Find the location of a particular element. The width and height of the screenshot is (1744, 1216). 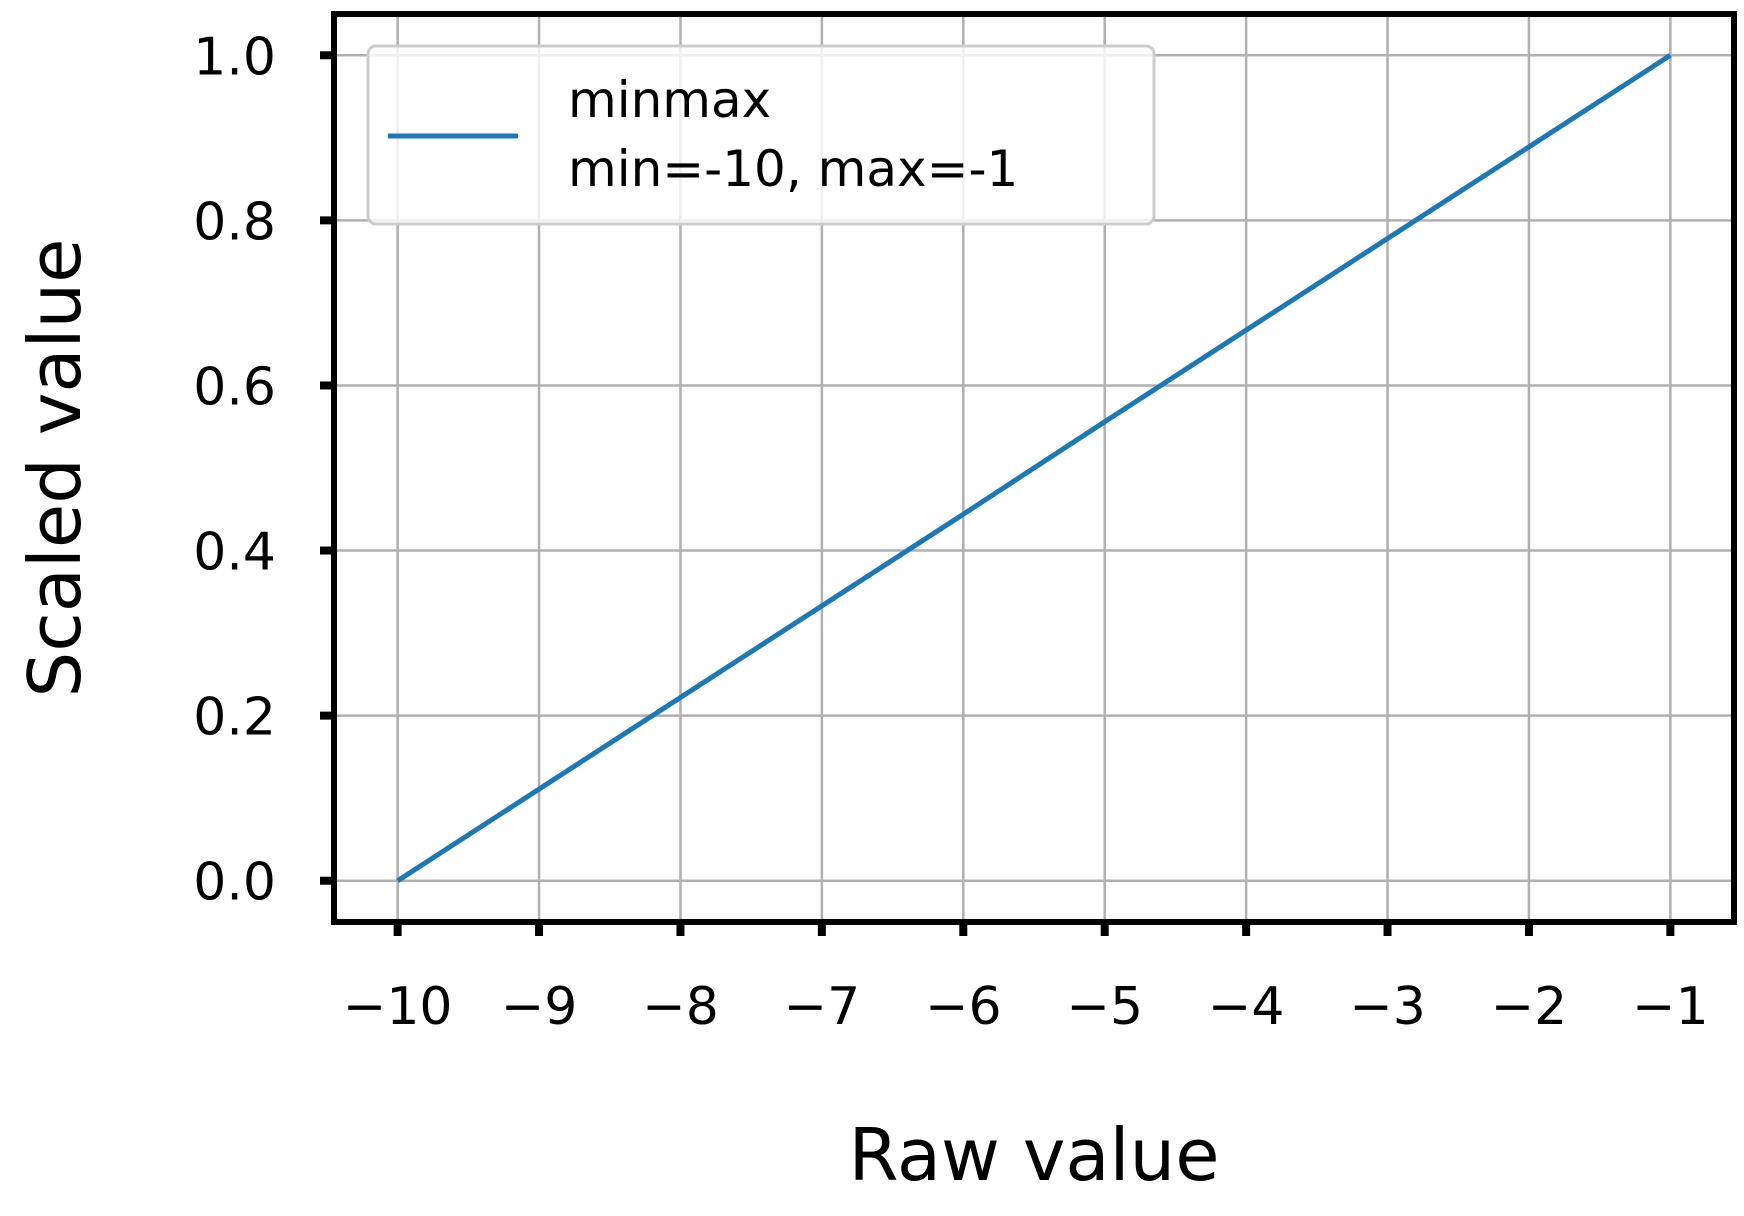

y-tick-label: 0.6 is located at coordinates (234, 387).